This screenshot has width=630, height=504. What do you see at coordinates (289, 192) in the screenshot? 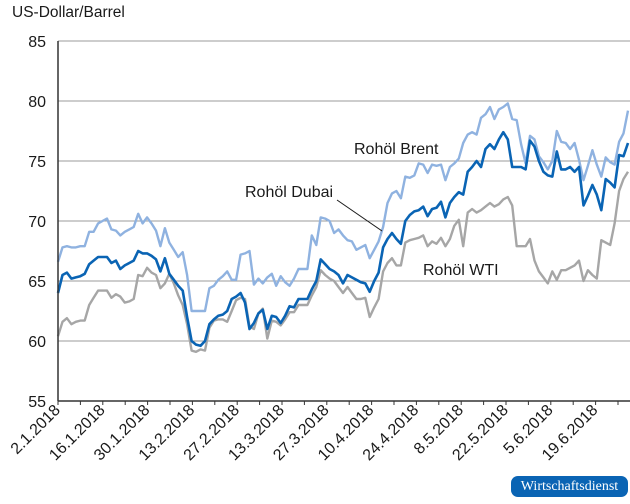
I see `label-dubai: Rohöl Dubai` at bounding box center [289, 192].